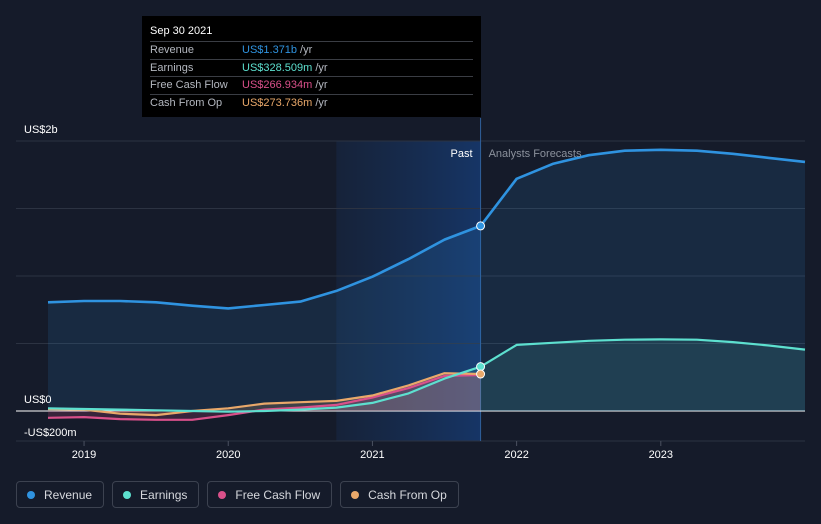 The image size is (821, 524). Describe the element at coordinates (38, 400) in the screenshot. I see `y-tick-label: US$0` at that location.